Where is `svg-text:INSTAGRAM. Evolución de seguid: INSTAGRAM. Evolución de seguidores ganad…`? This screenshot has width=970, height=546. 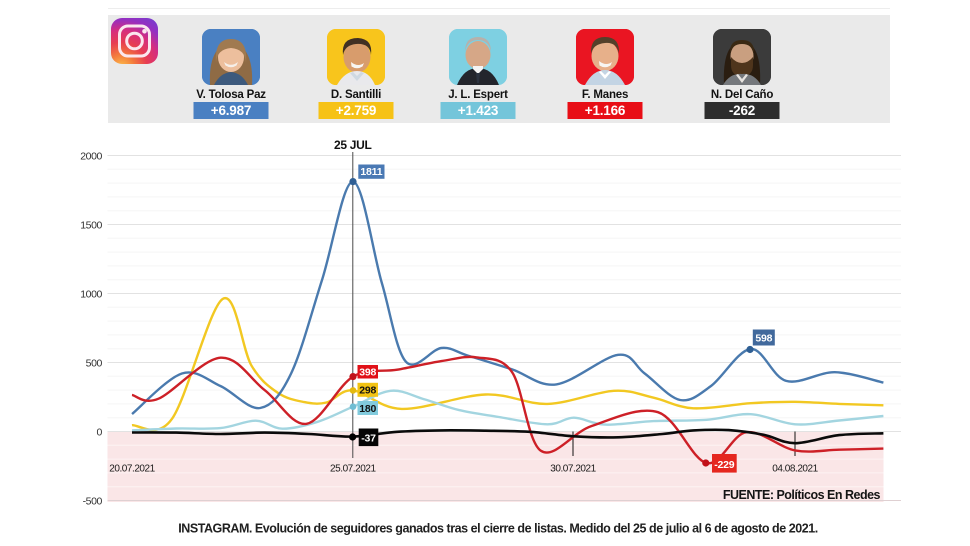 svg-text:INSTAGRAM. Evolución de seguid: INSTAGRAM. Evolución de seguidores ganad… is located at coordinates (497, 529).